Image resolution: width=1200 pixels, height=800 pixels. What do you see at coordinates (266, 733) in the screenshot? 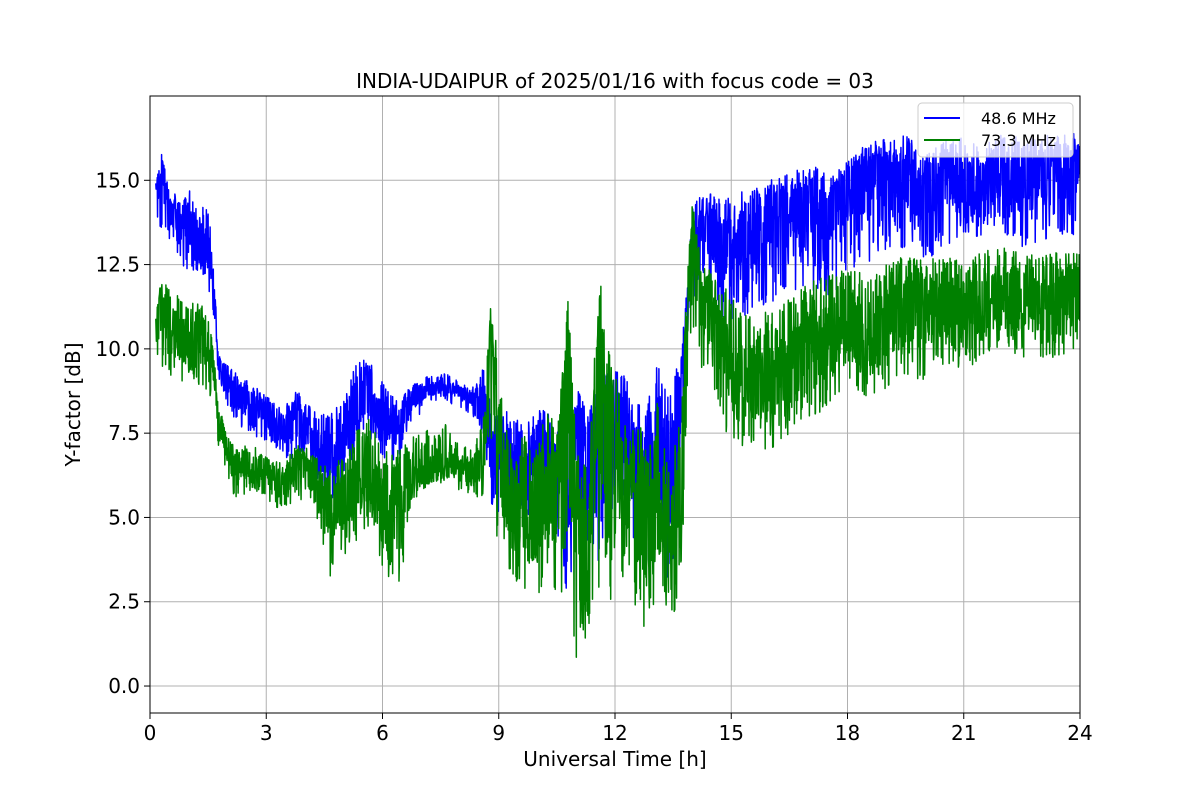
I see `x-tick-label: 3` at bounding box center [266, 733].